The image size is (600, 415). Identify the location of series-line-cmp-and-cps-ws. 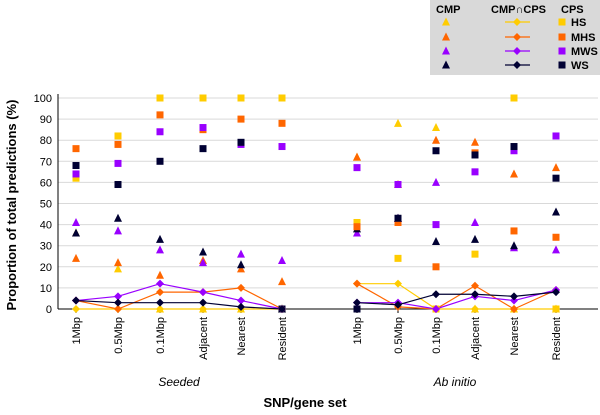
(456, 298).